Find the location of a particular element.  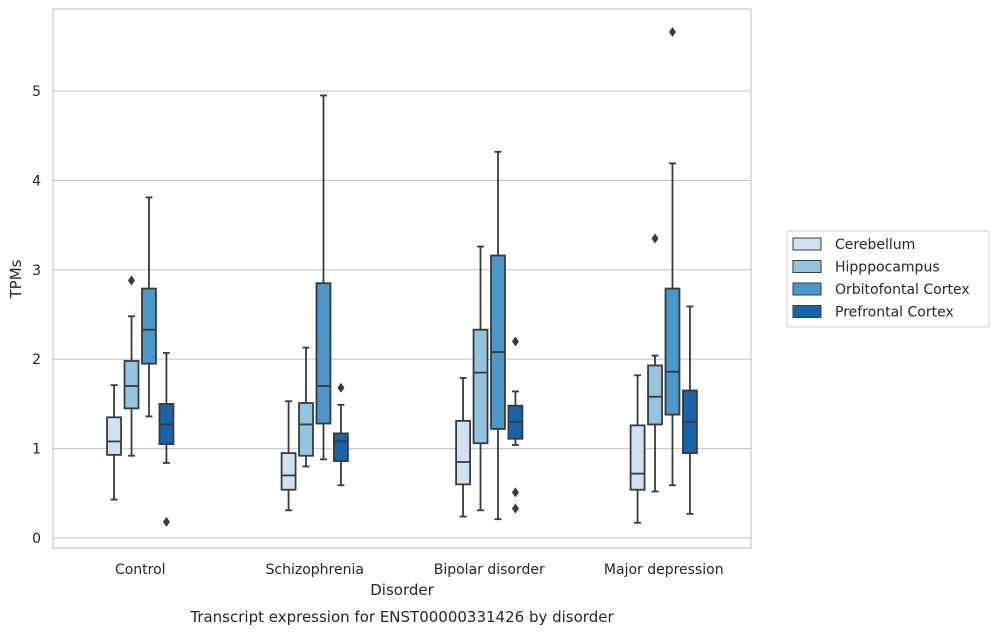

x-tick-label: Major depression is located at coordinates (664, 570).